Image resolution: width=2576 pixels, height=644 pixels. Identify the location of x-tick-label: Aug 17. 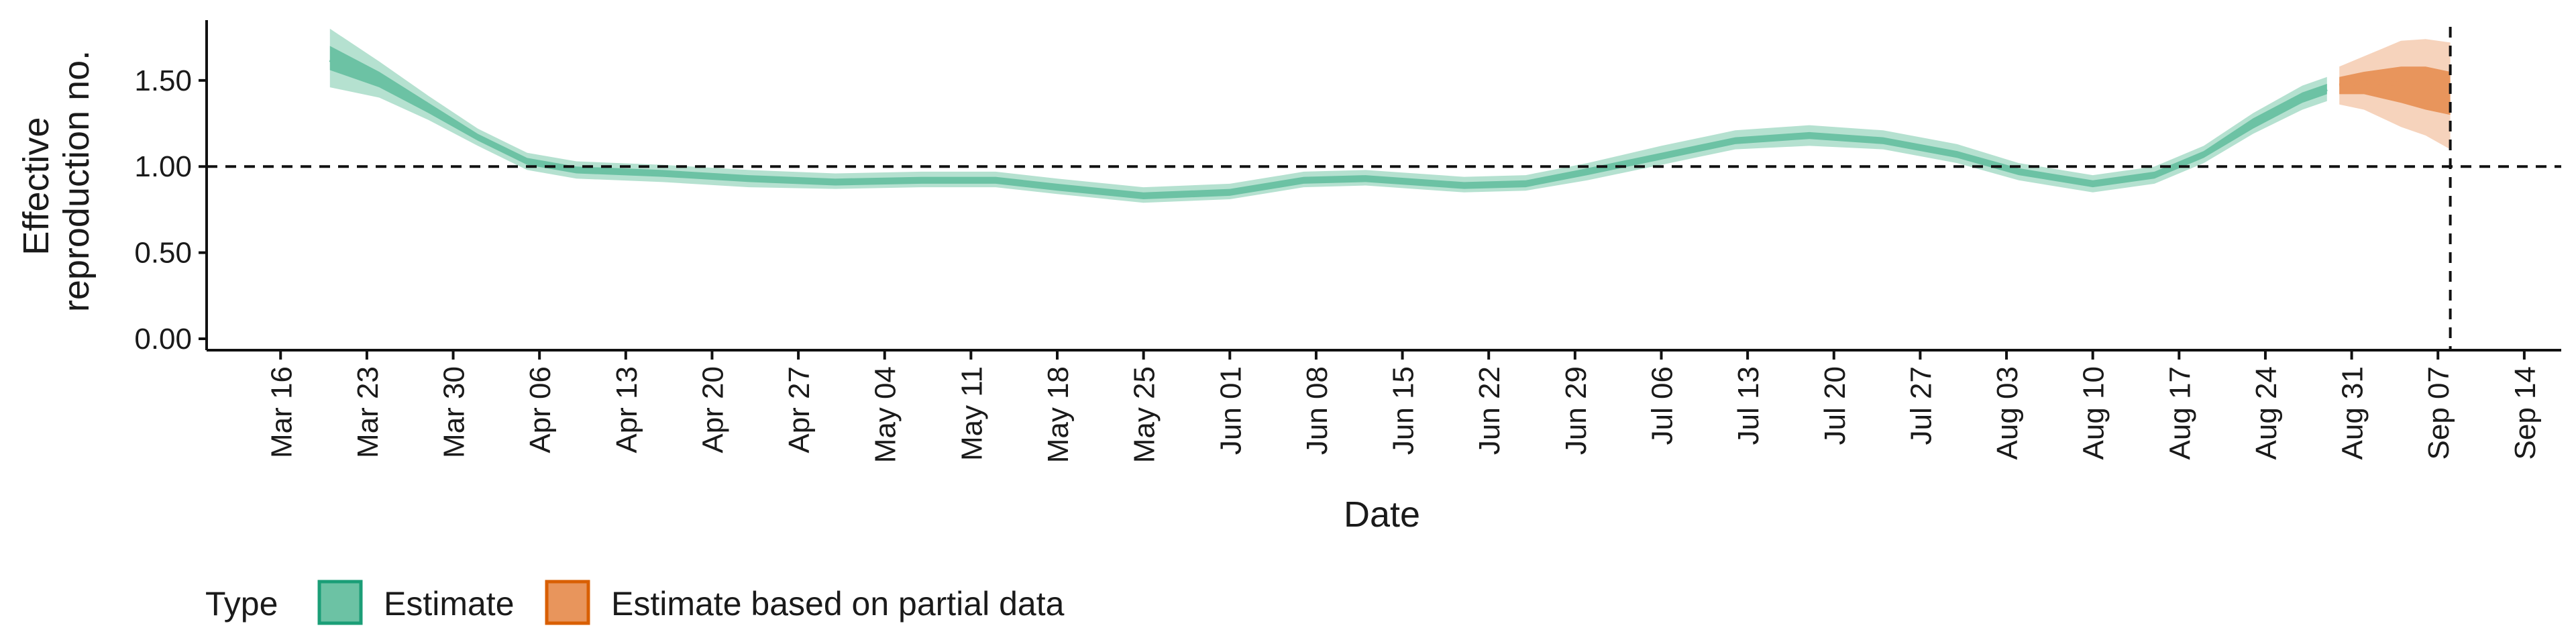
(2179, 413).